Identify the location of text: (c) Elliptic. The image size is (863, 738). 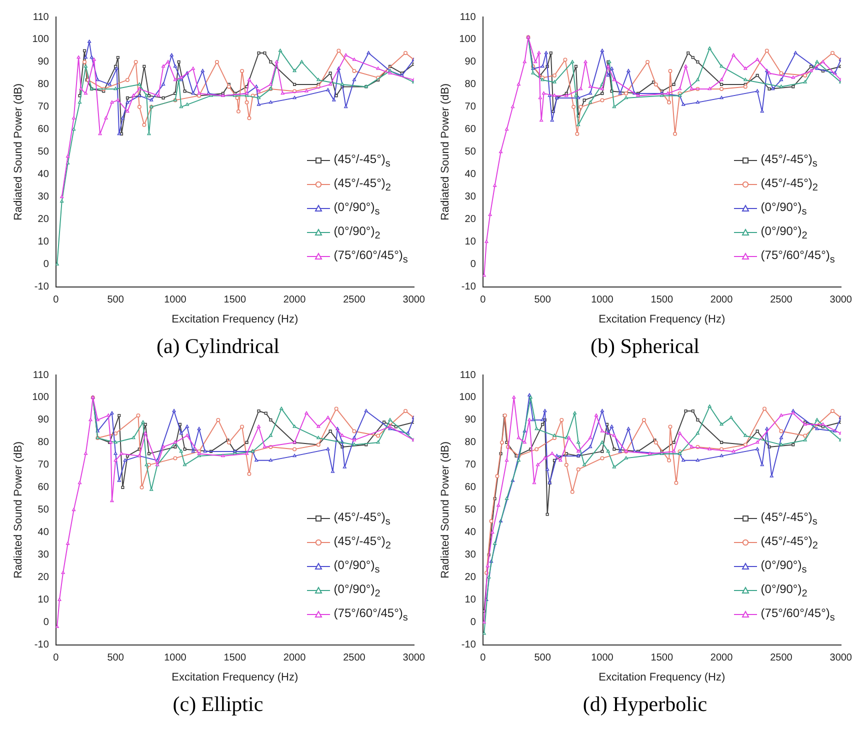
(218, 704).